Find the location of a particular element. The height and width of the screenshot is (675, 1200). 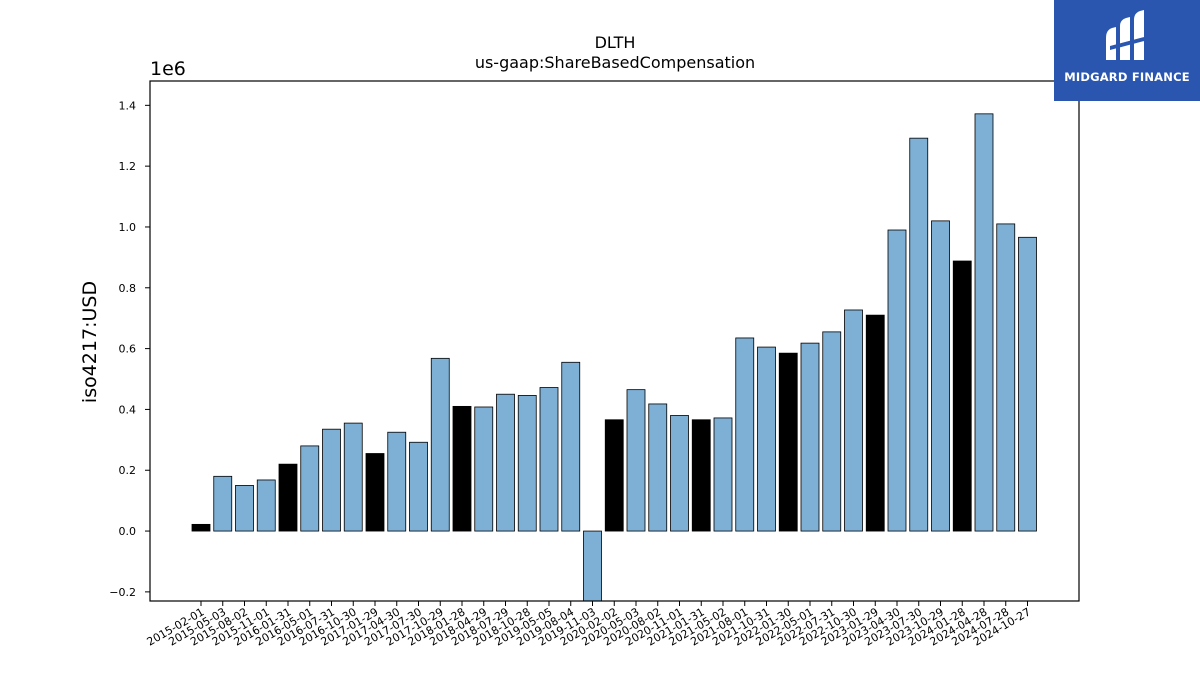

y-ticks-group: −0.2 0.0 0.2 0.4 0.6 0.8 1.0 1.2 1.4 is located at coordinates (129, 349).